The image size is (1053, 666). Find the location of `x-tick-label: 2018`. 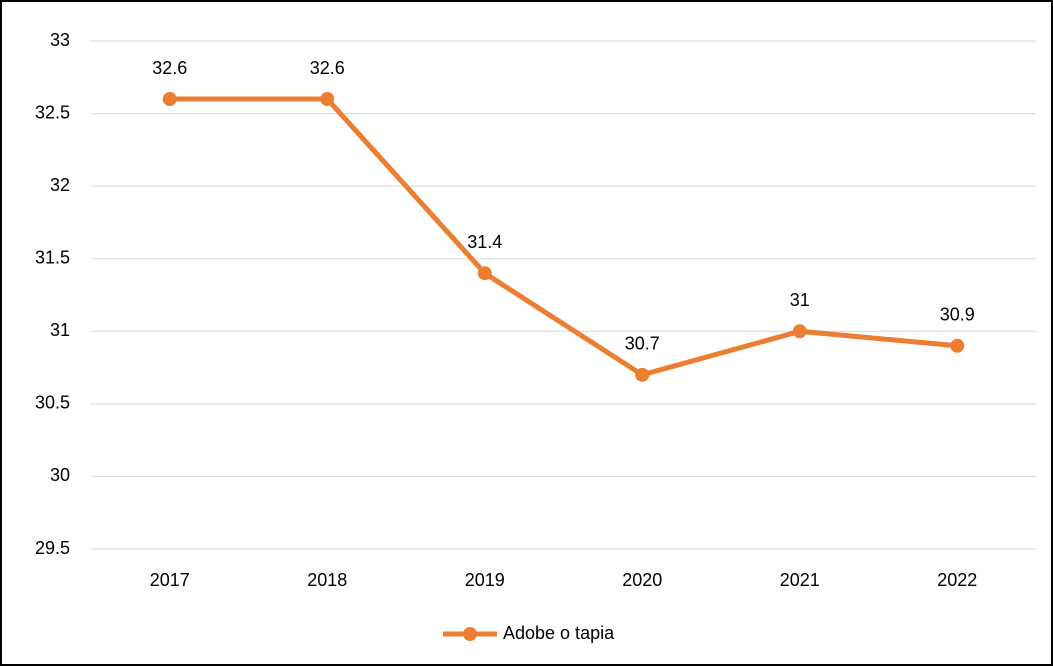

x-tick-label: 2018 is located at coordinates (327, 580).